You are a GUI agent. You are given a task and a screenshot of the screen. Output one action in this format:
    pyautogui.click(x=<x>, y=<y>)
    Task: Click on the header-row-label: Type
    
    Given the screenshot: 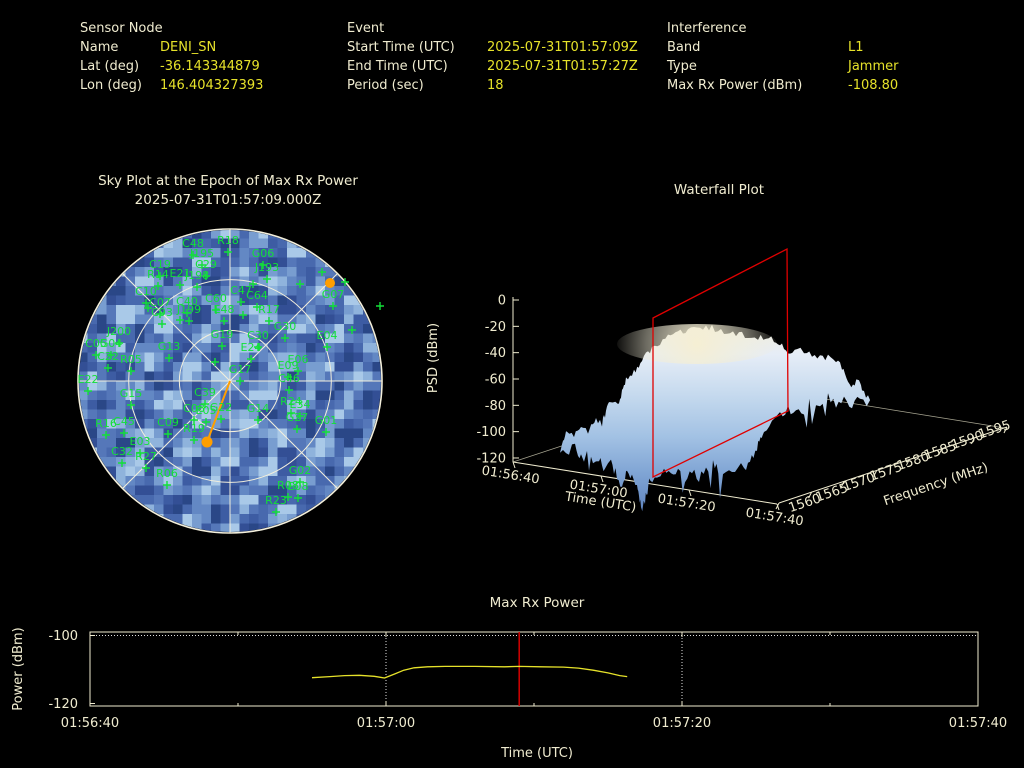 What is the action you would take?
    pyautogui.click(x=682, y=66)
    